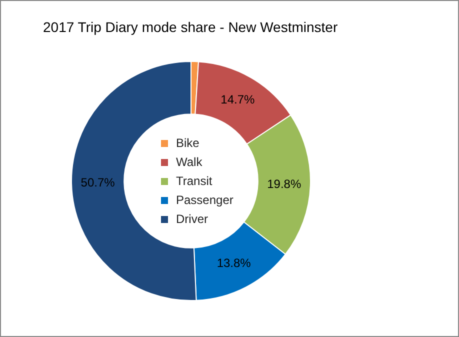 The width and height of the screenshot is (459, 337). Describe the element at coordinates (190, 27) in the screenshot. I see `chart-title: 2017 Trip Diary mode share - New Westminster` at that location.